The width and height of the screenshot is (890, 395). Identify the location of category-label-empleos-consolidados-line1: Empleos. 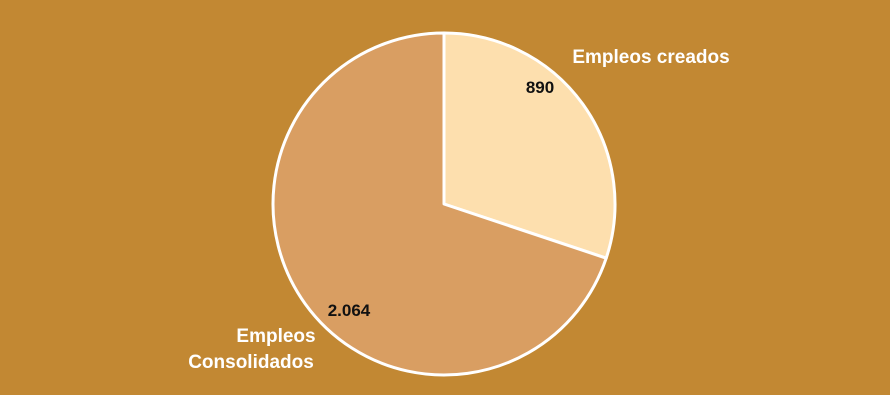
(275, 336).